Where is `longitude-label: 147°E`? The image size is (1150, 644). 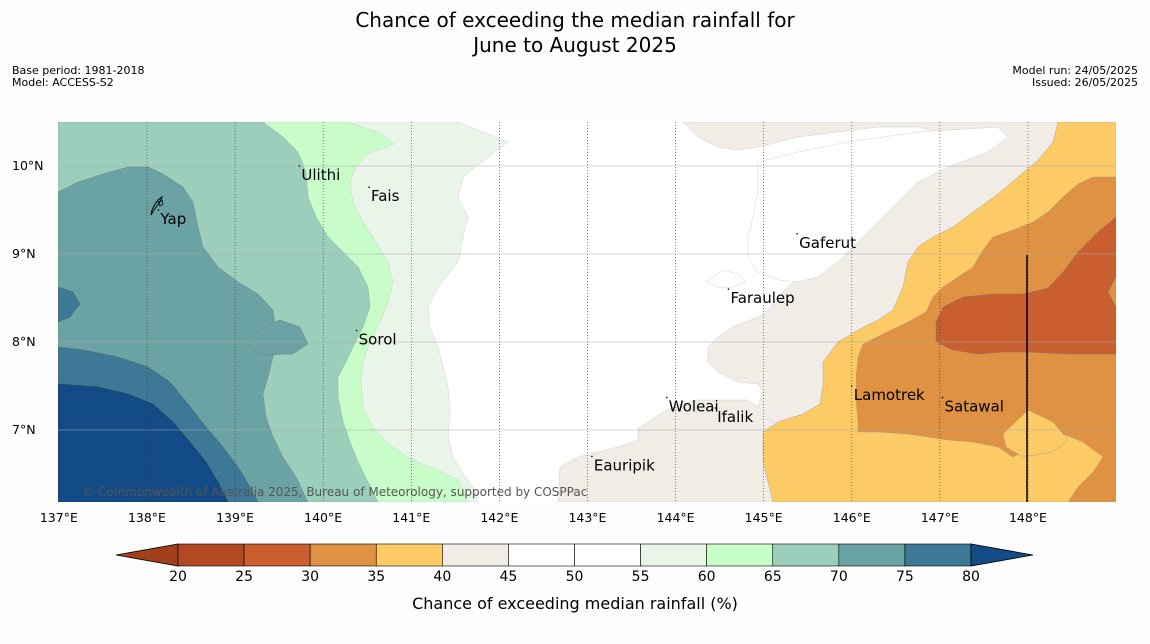 longitude-label: 147°E is located at coordinates (939, 517).